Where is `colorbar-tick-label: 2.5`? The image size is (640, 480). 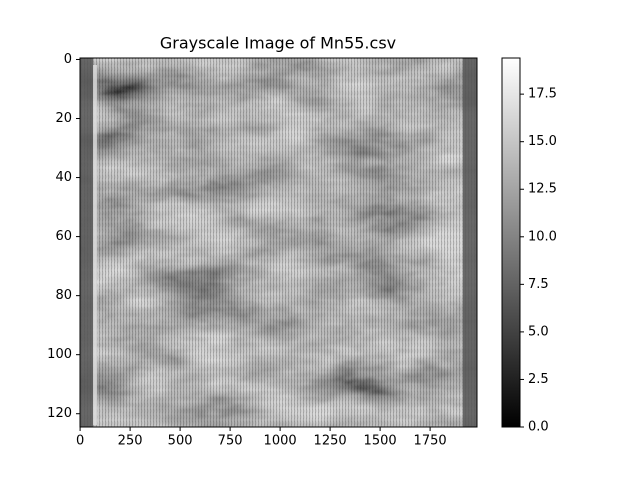 colorbar-tick-label: 2.5 is located at coordinates (538, 379).